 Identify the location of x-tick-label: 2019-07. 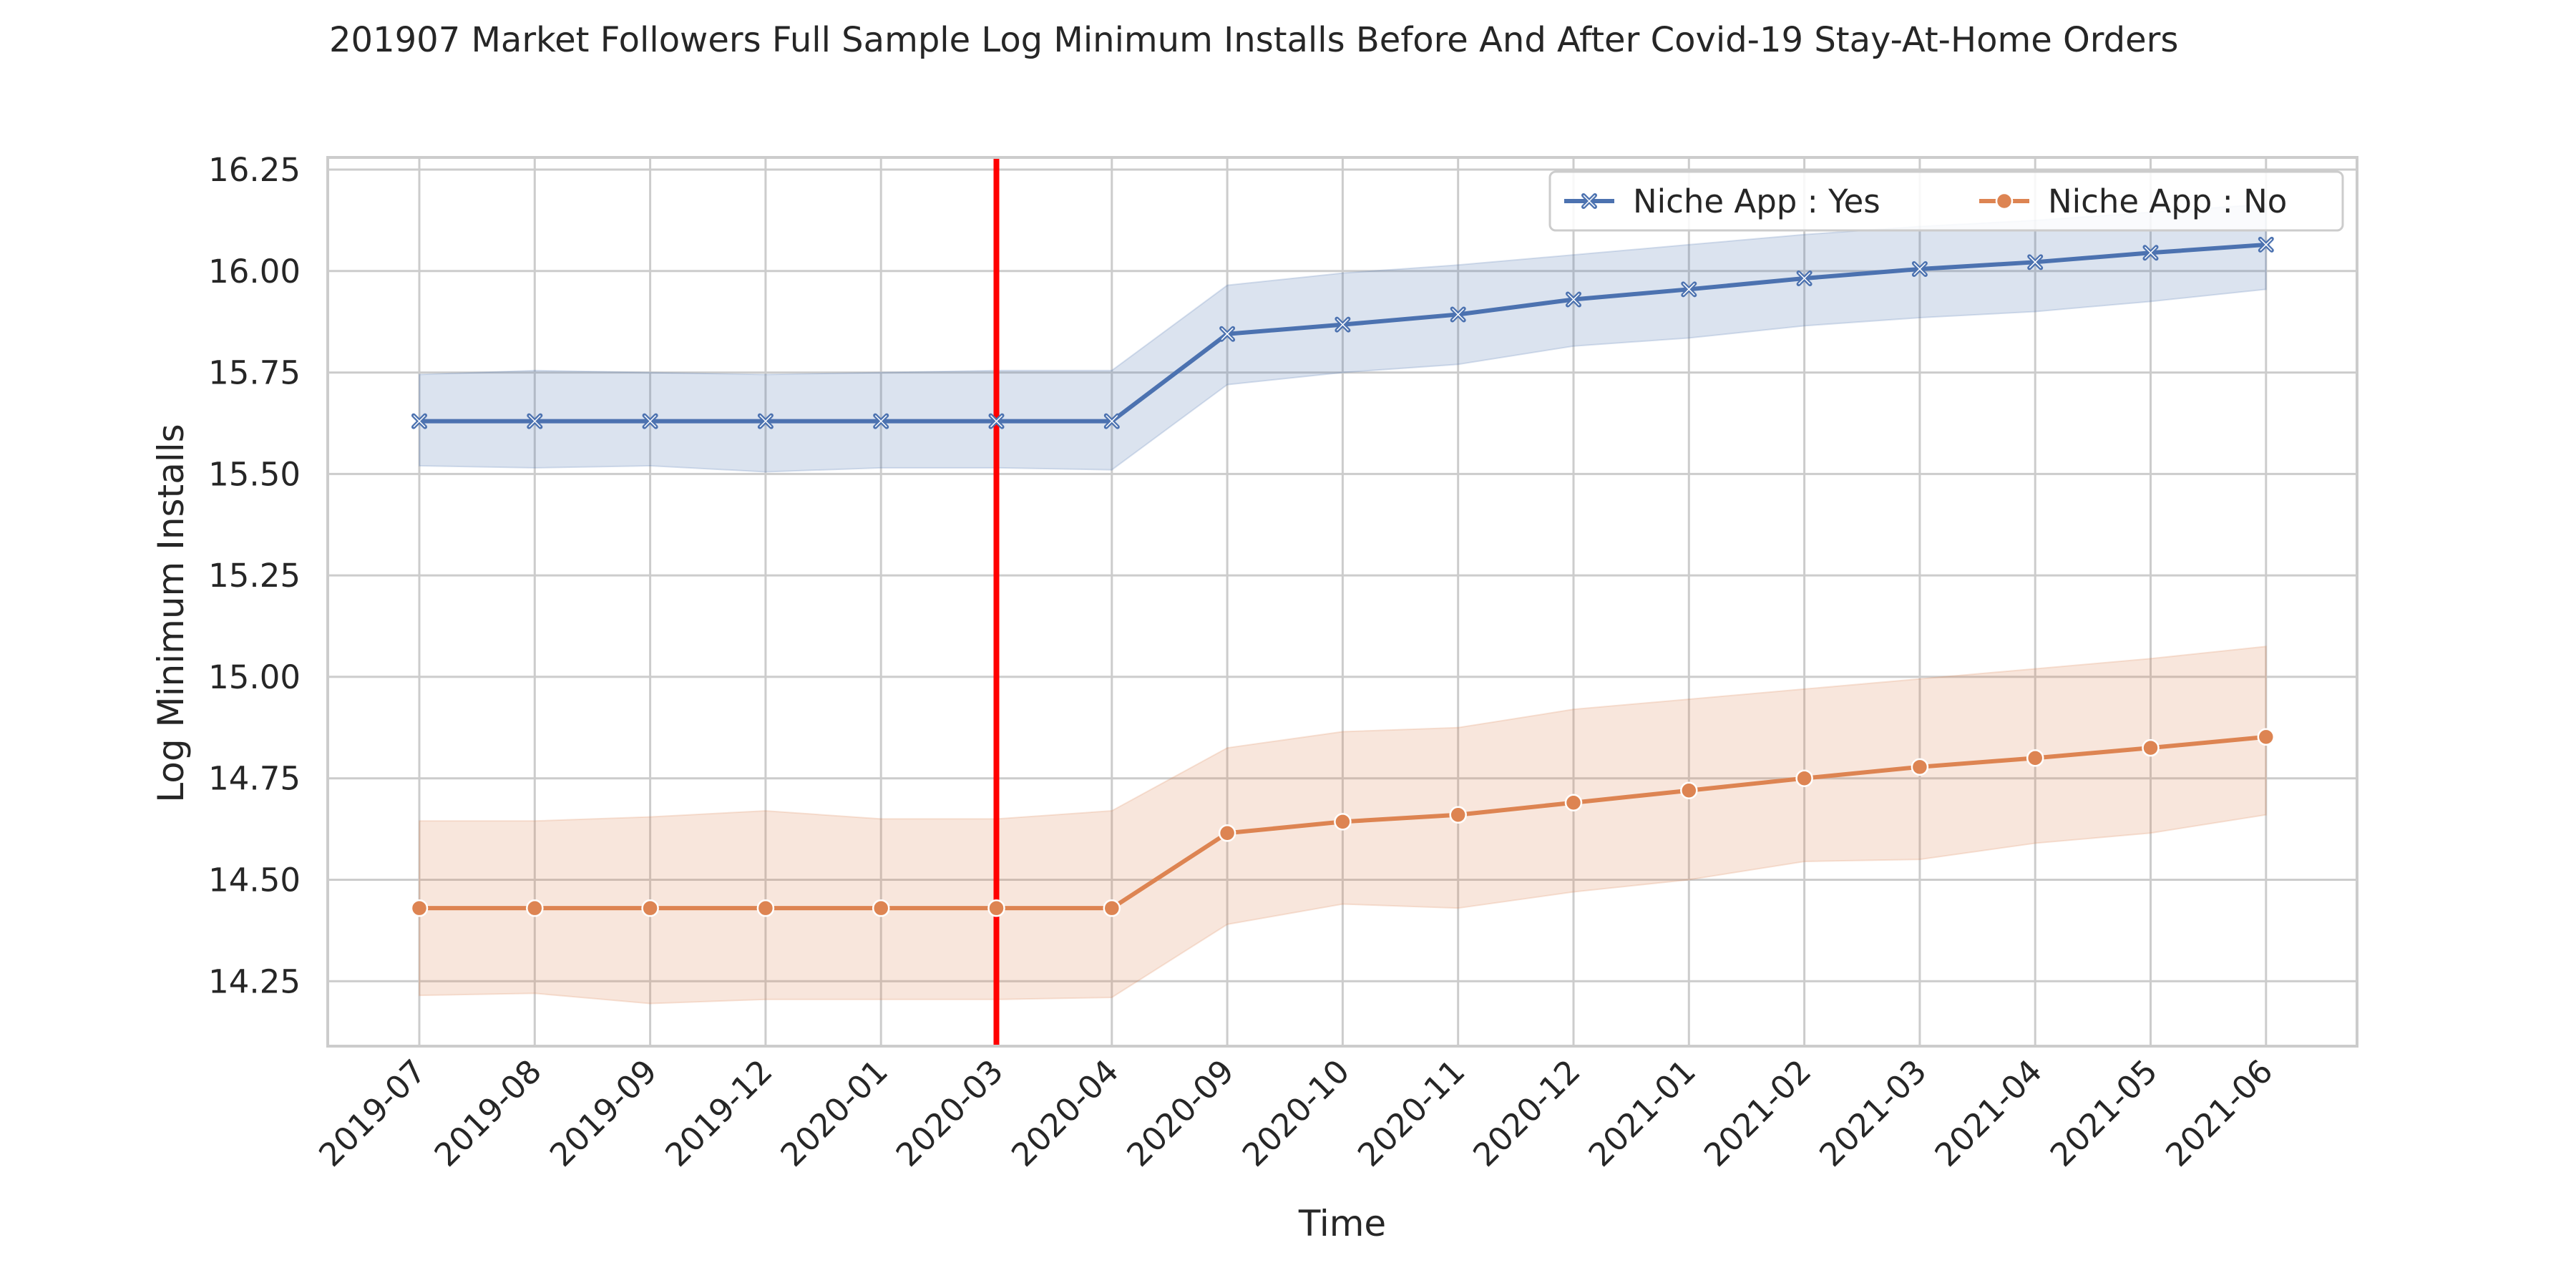
(372, 1113).